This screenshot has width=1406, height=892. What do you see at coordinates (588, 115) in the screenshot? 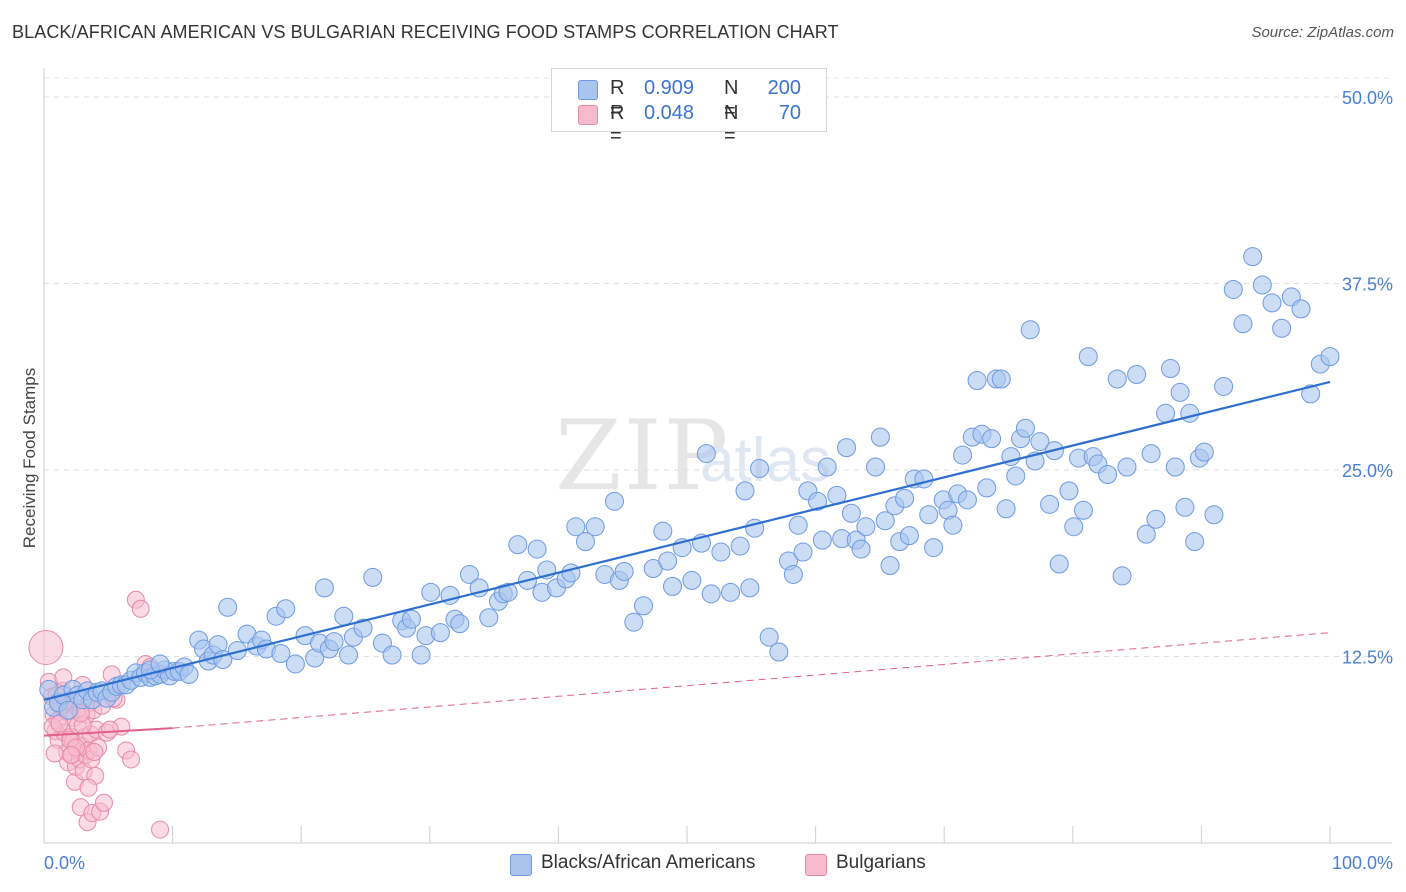
I see `legend-swatch-bulgarians` at bounding box center [588, 115].